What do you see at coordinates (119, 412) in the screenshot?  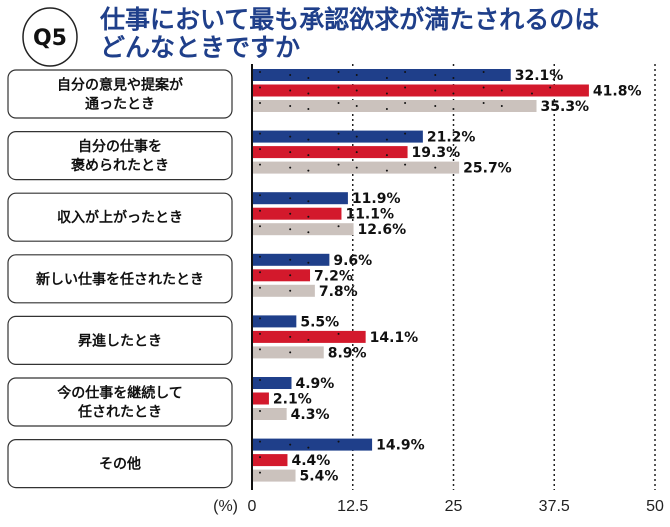 I see `category-text: 任されたとき` at bounding box center [119, 412].